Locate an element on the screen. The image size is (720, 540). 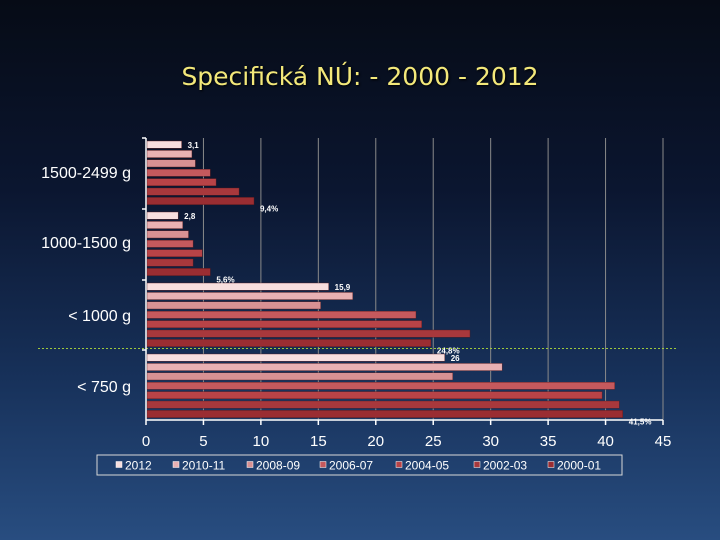
slide-title: Specifická NÚ: - 2000 - 2012 is located at coordinates (360, 76).